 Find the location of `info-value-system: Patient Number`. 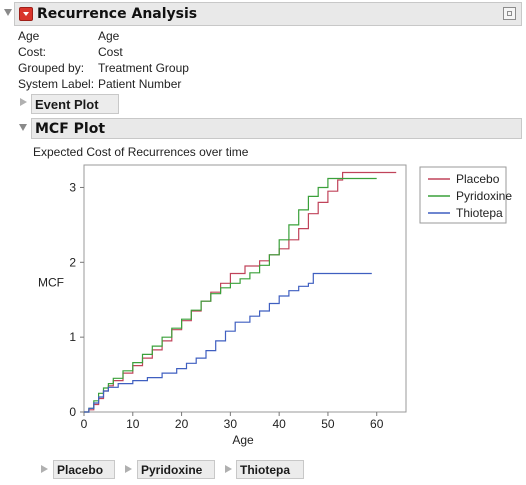

info-value-system: Patient Number is located at coordinates (140, 84).